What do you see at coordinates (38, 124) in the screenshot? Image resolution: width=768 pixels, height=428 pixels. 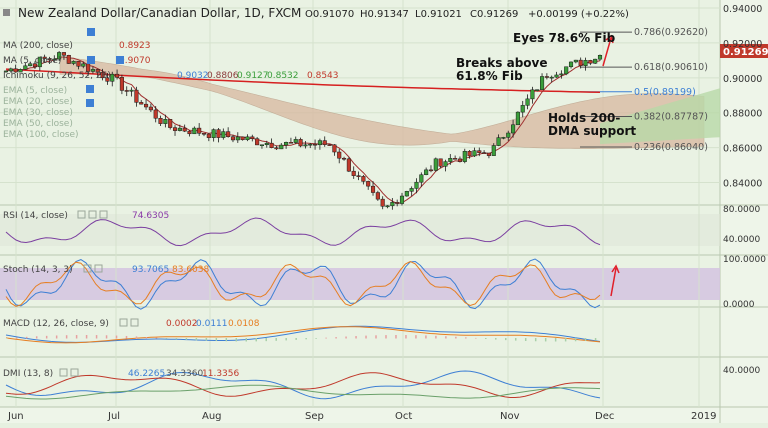 I see `hidden-ema-3: EMA (50, close)` at bounding box center [38, 124].